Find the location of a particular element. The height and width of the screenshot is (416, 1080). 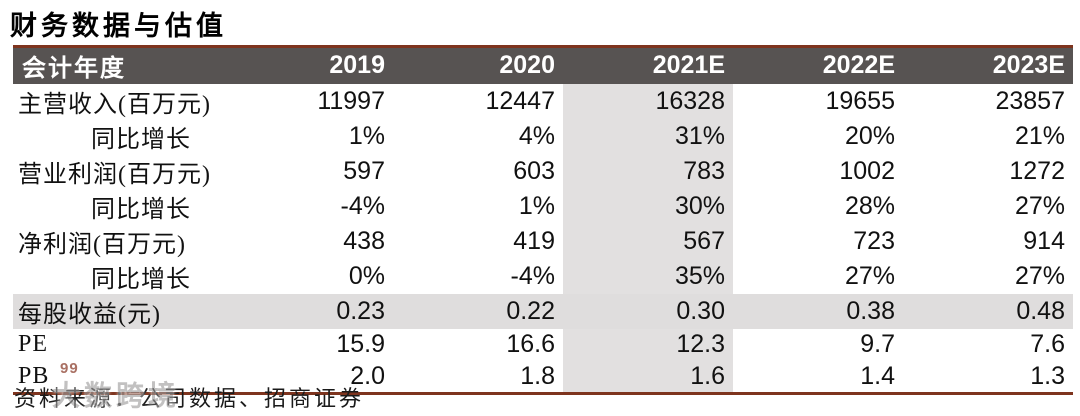

table-row: 同比增长 1% 4% 31% 20% 21% is located at coordinates (543, 136).